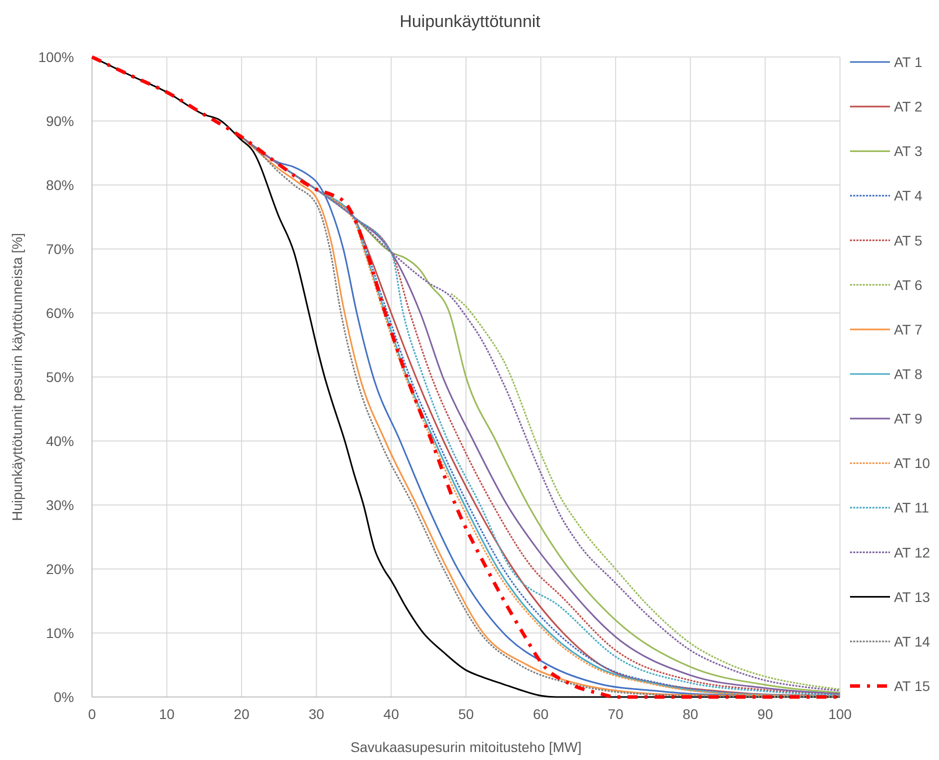 Image resolution: width=939 pixels, height=760 pixels. Describe the element at coordinates (60, 505) in the screenshot. I see `y-tick-label: 30%` at that location.